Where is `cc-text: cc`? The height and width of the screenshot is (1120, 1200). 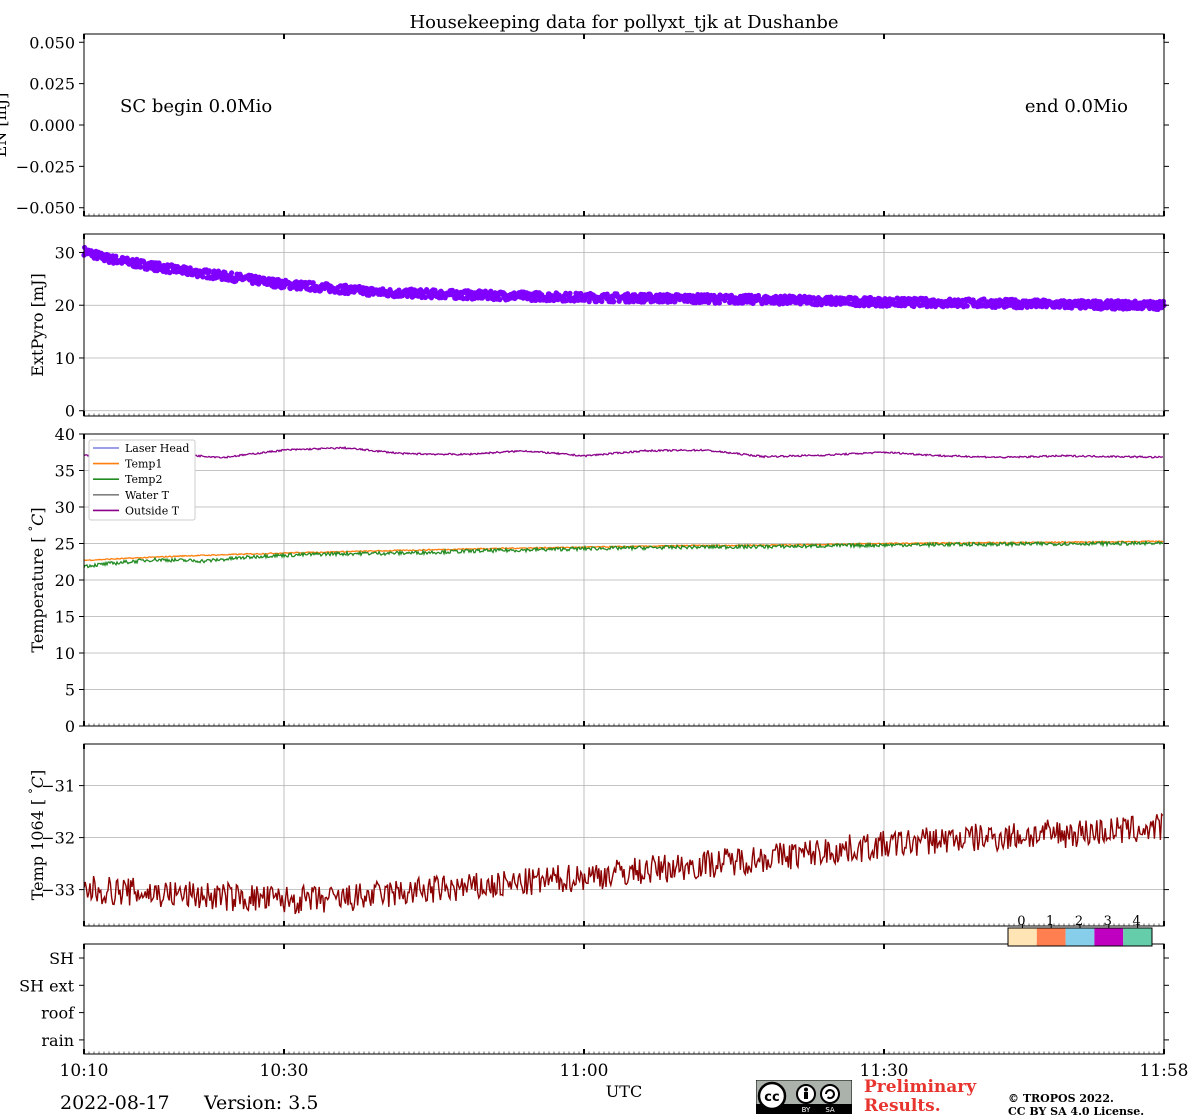 cc-text: cc is located at coordinates (771, 1097).